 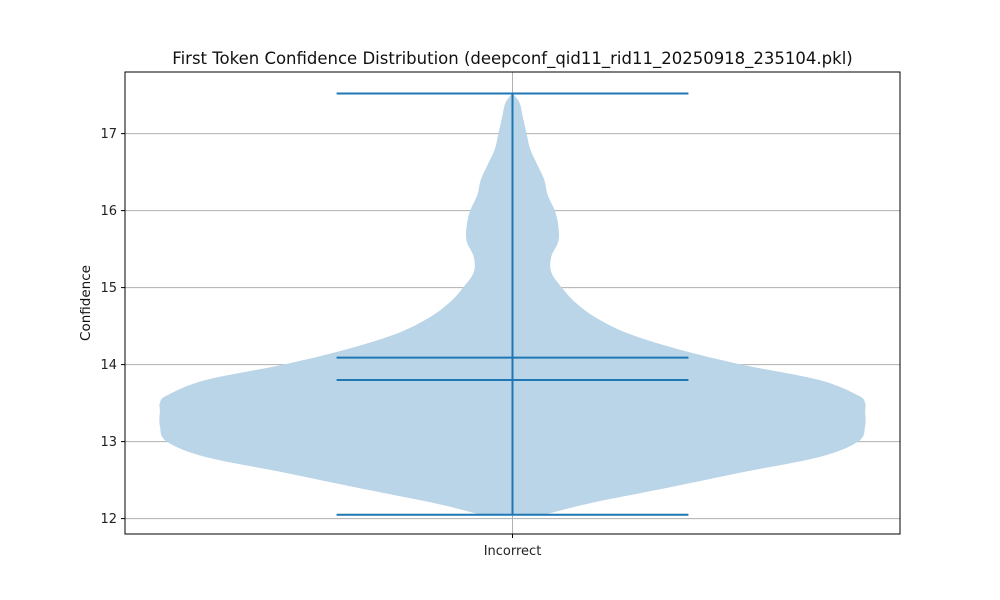 I want to click on y-tick-label: 16, so click(x=108, y=211).